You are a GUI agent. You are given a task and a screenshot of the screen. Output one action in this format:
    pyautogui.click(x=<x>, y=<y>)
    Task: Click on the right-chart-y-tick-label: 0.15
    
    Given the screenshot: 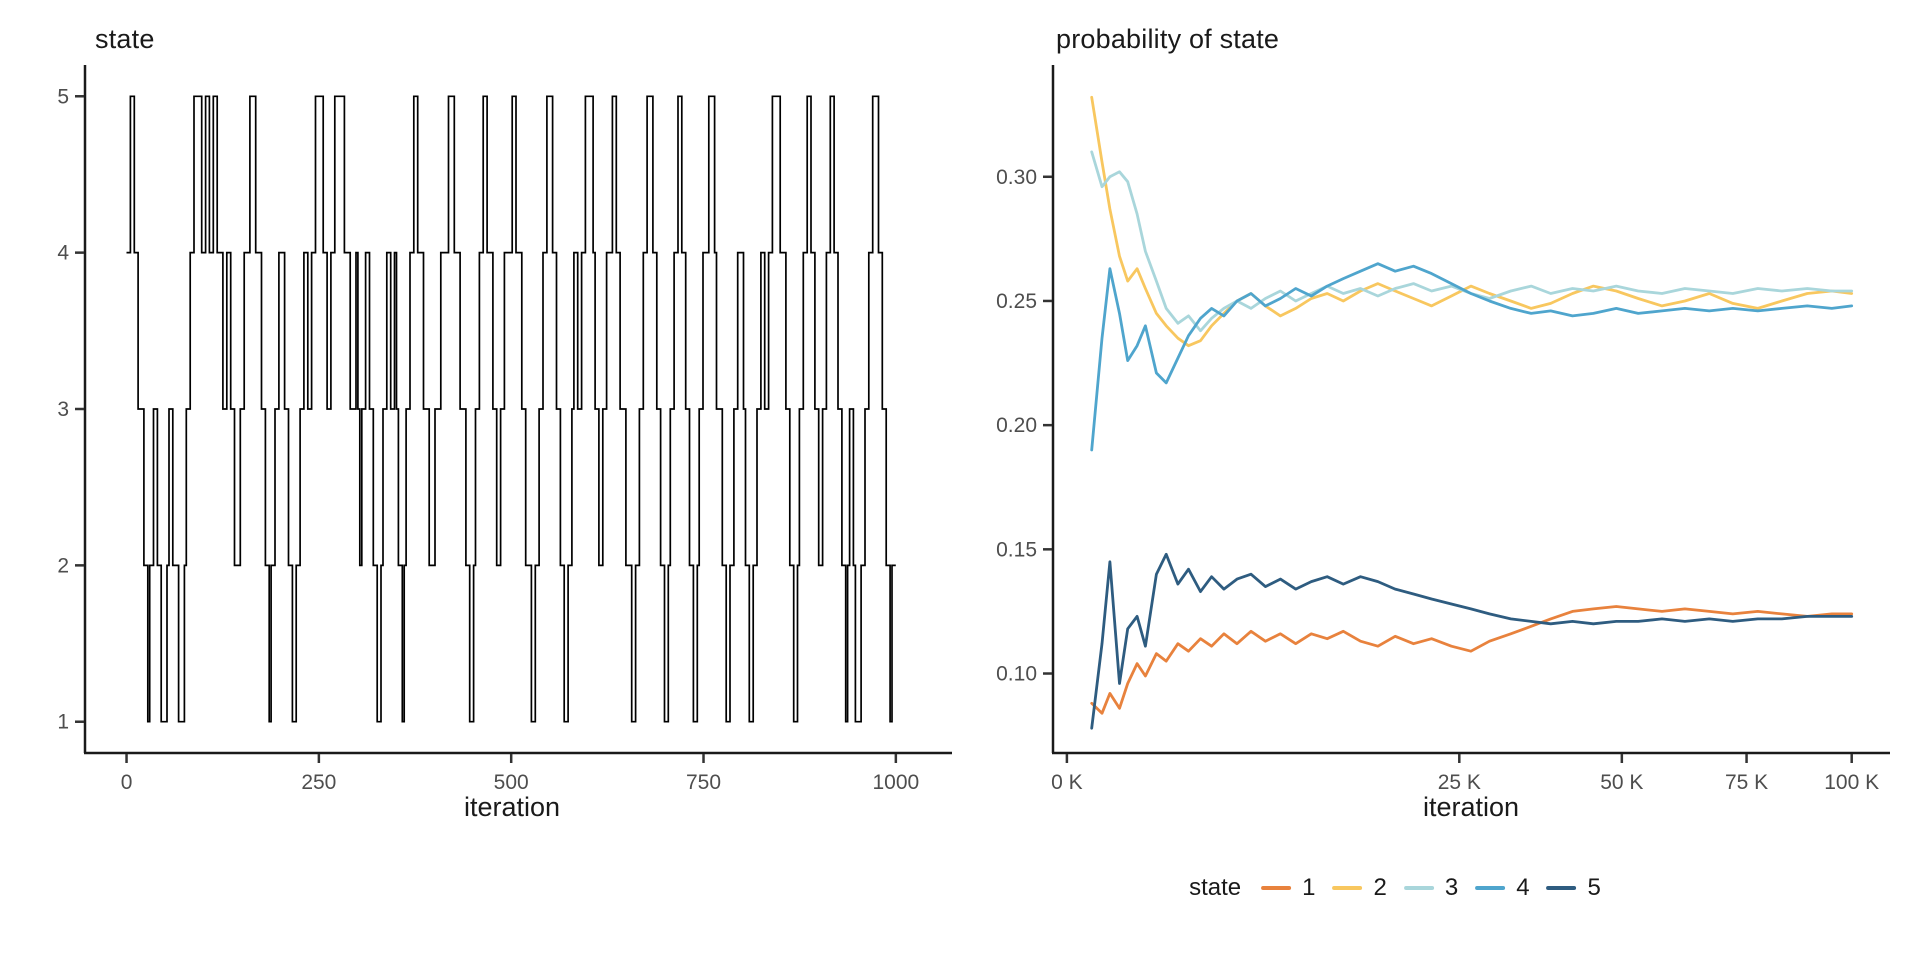 What is the action you would take?
    pyautogui.click(x=1016, y=549)
    